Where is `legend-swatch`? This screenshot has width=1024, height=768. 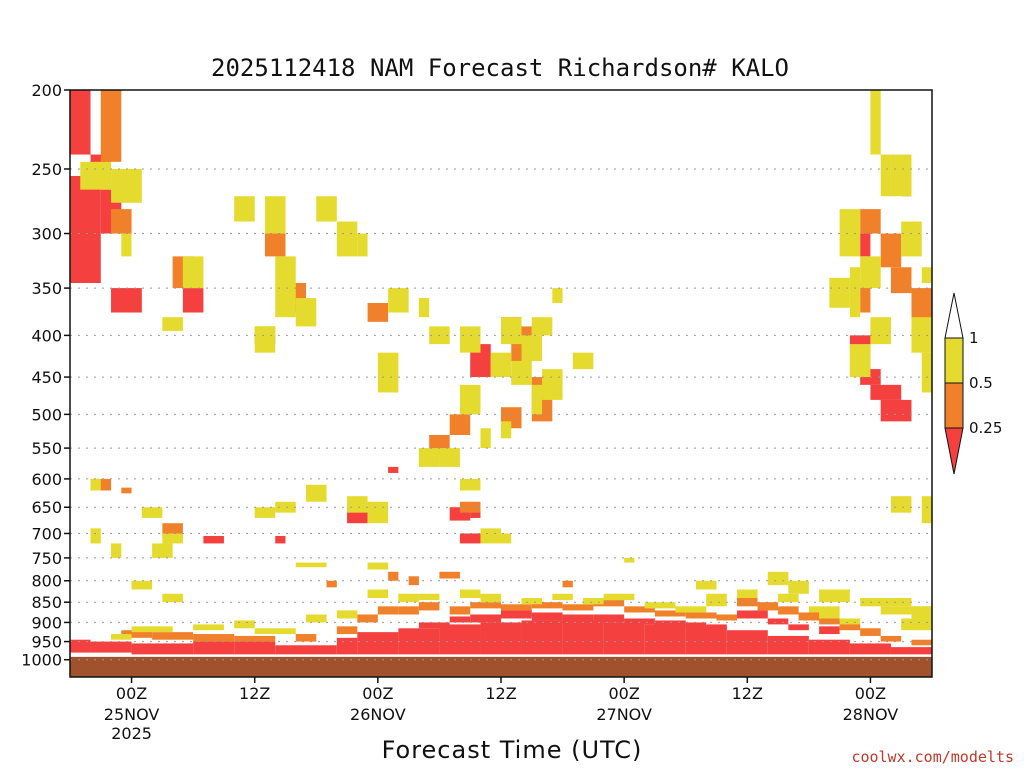 legend-swatch is located at coordinates (954, 360).